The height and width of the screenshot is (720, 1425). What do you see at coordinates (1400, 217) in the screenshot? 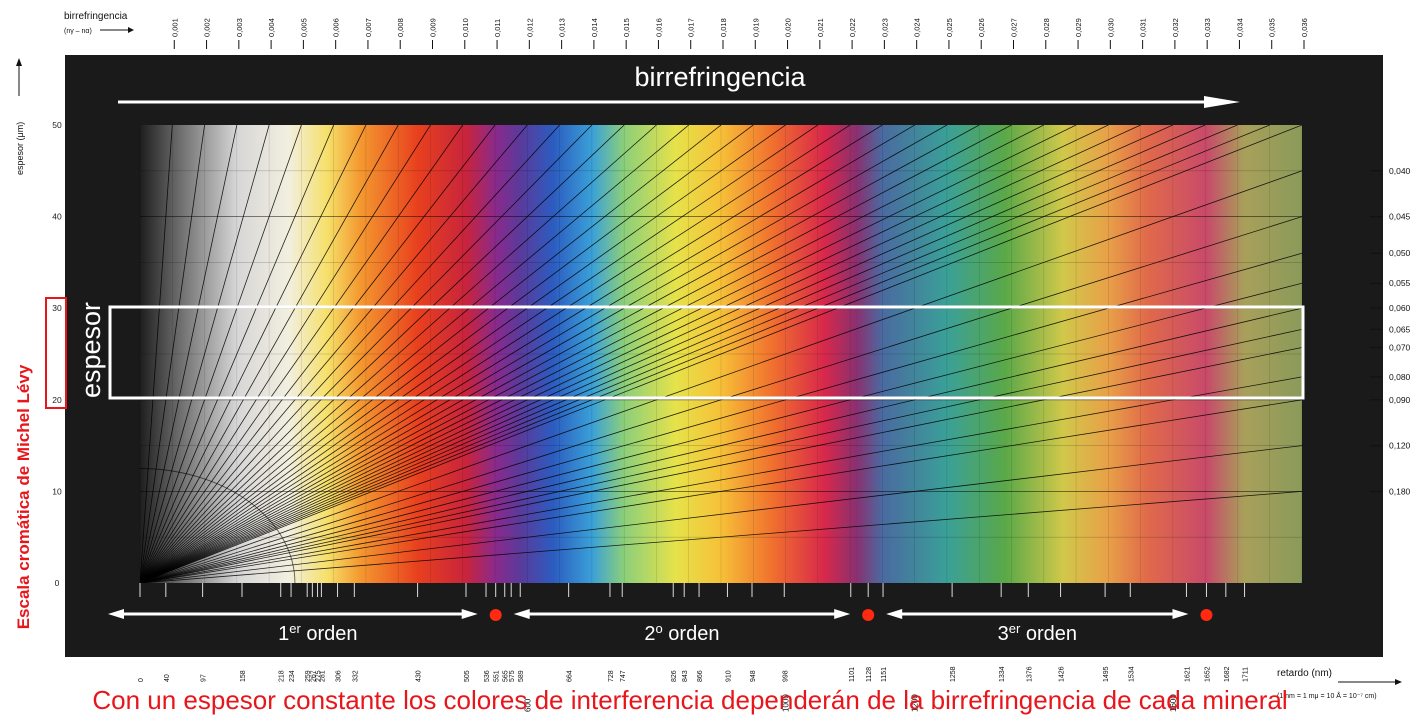
I see `right-axis-tick-label: 0,045` at bounding box center [1400, 217].